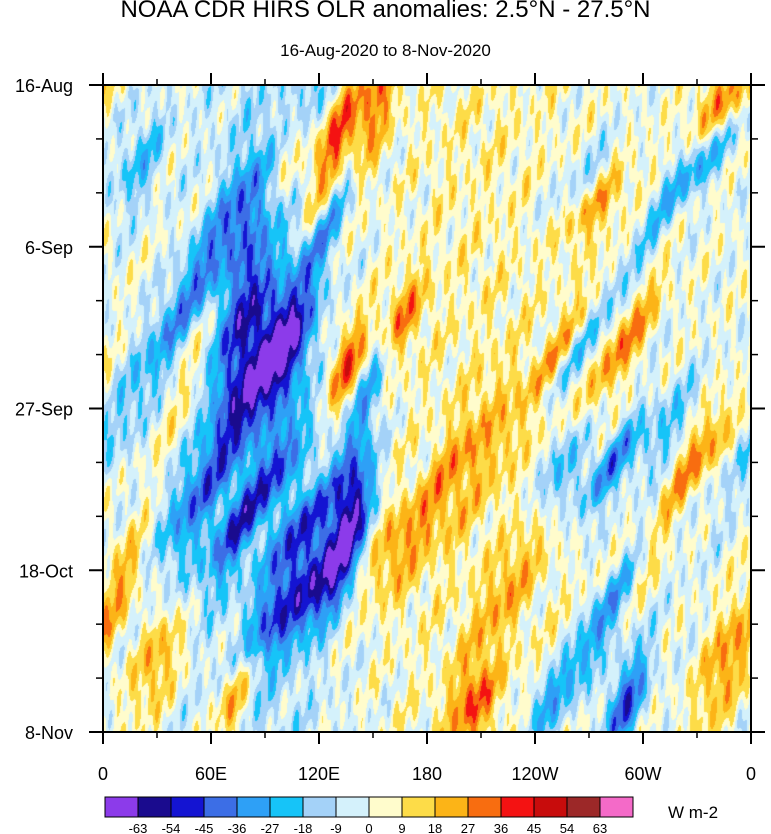 The width and height of the screenshot is (771, 834). What do you see at coordinates (642, 774) in the screenshot?
I see `x-tick-label: 60W` at bounding box center [642, 774].